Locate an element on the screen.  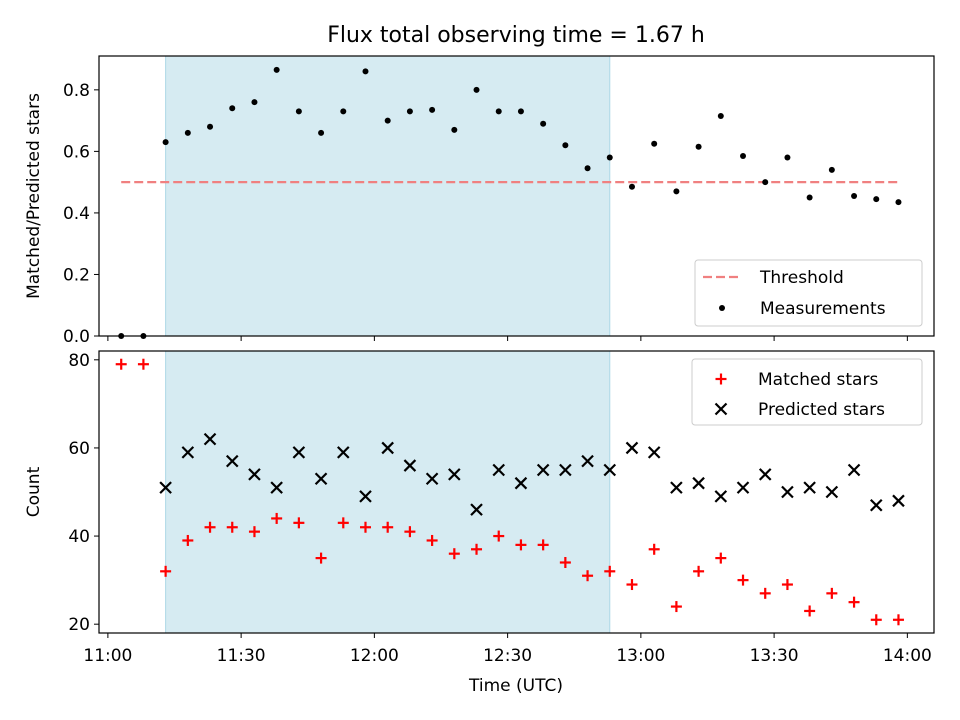
x-tick-label: 14:00 is located at coordinates (907, 656).